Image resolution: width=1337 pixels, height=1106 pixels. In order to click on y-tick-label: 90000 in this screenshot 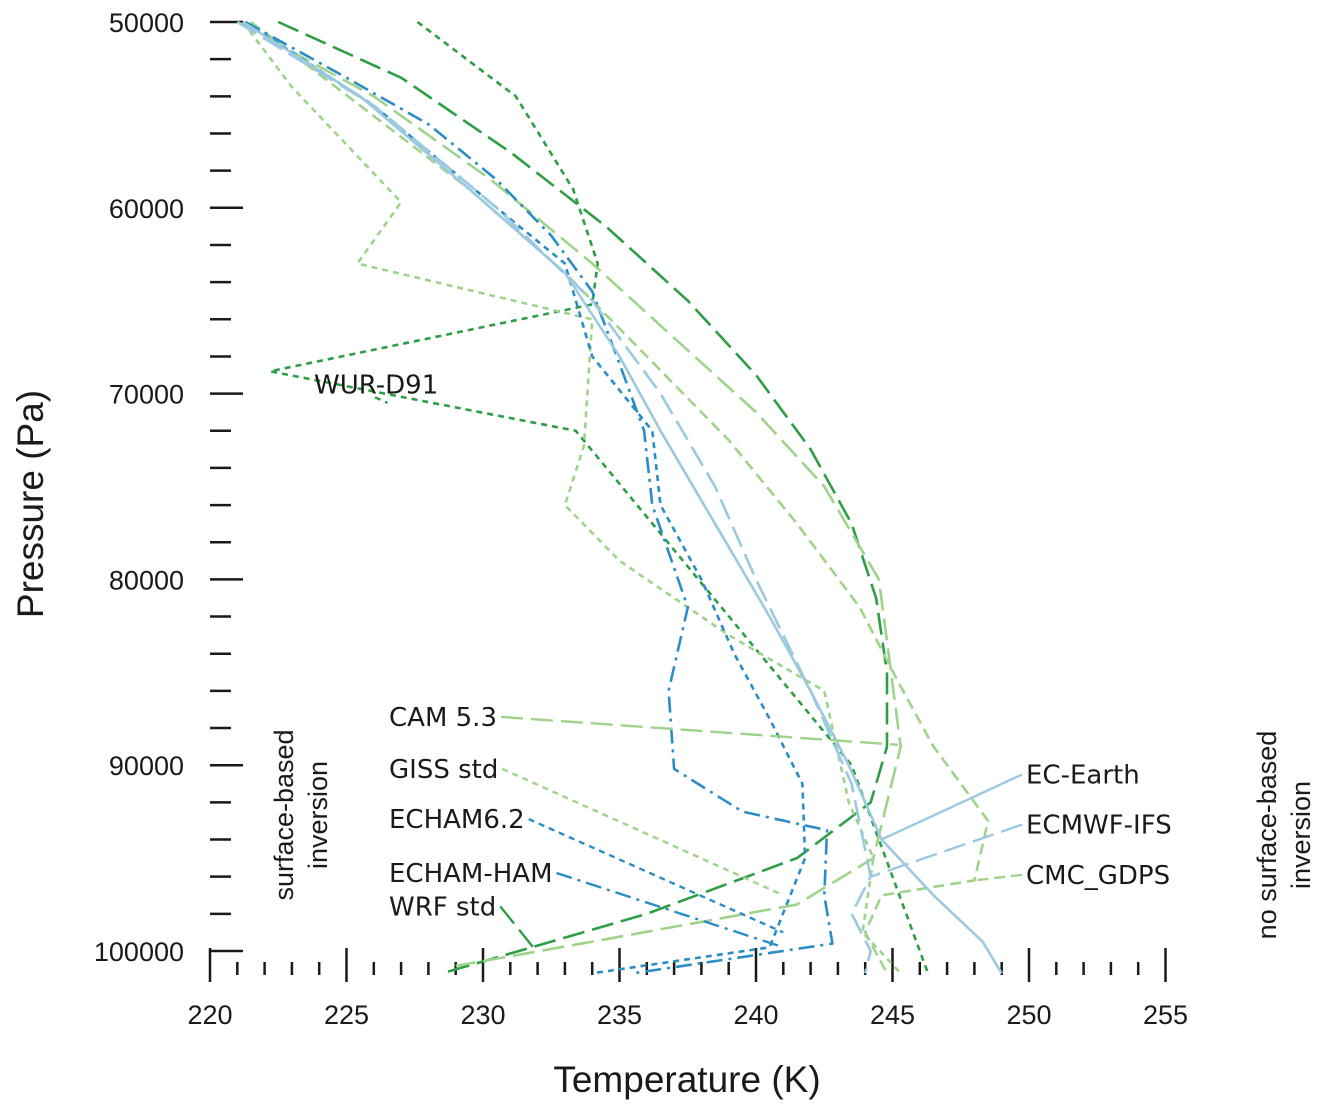, I will do `click(146, 766)`.